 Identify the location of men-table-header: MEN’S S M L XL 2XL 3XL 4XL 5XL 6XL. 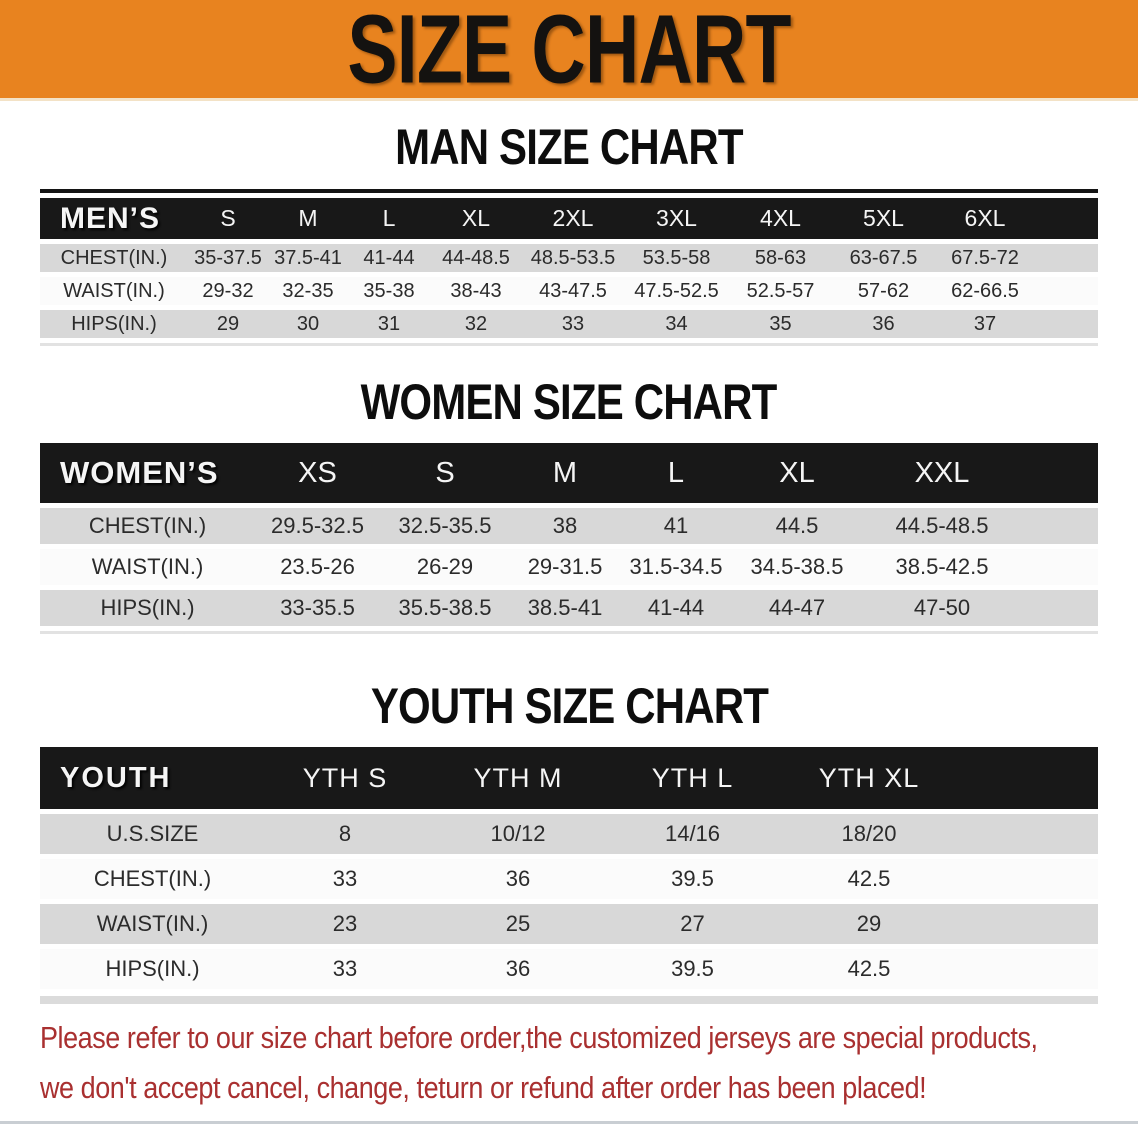
(569, 218).